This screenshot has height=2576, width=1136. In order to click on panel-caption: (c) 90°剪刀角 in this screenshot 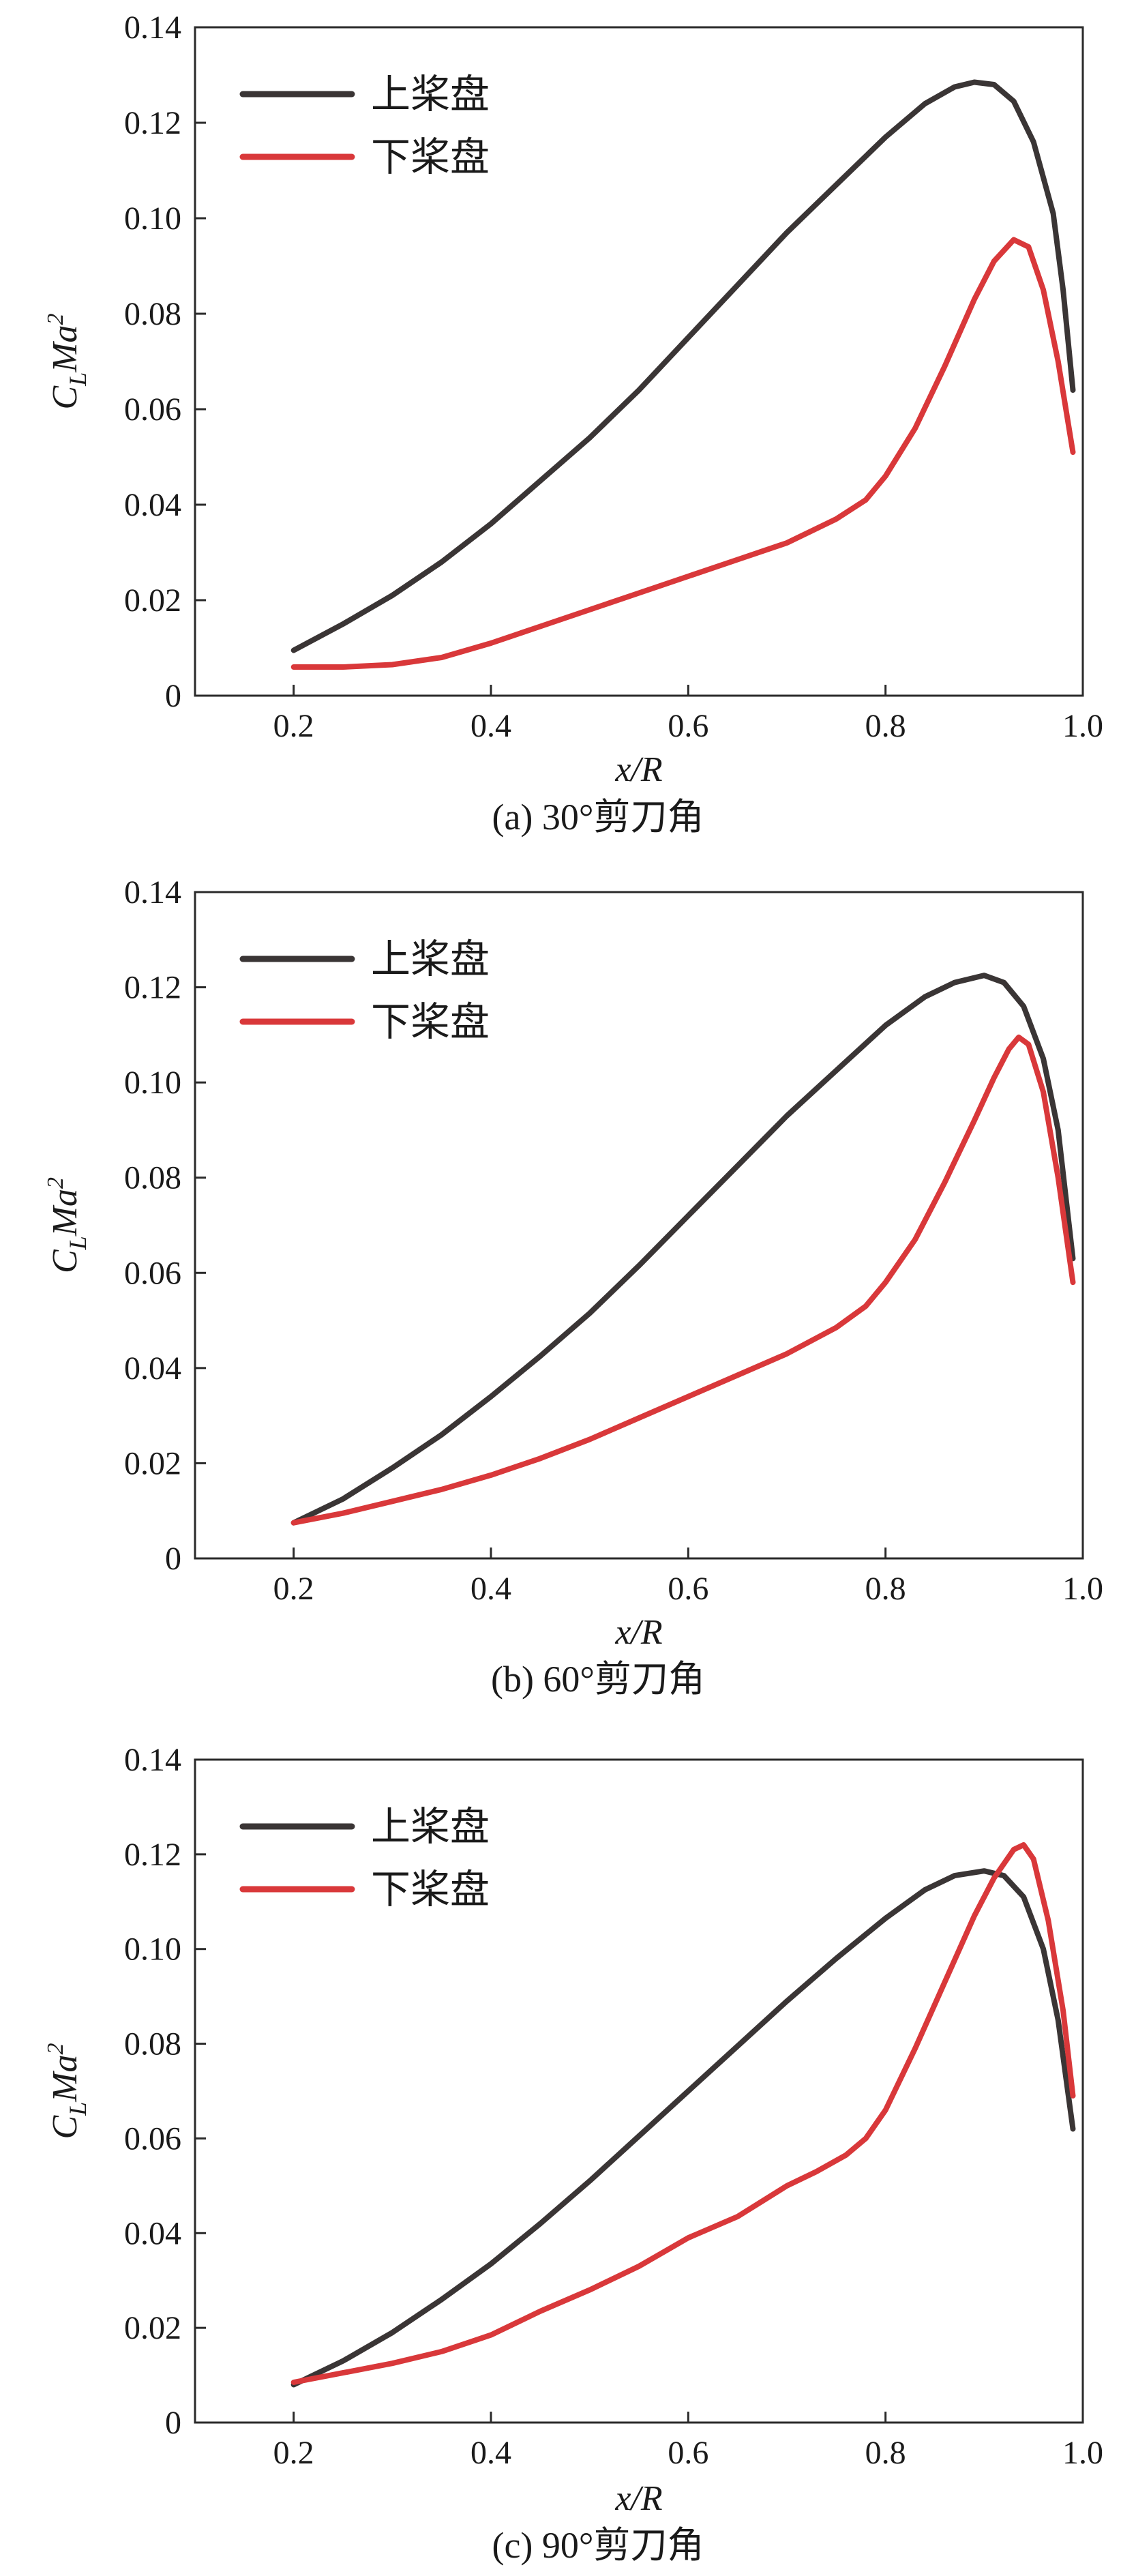, I will do `click(598, 2545)`.